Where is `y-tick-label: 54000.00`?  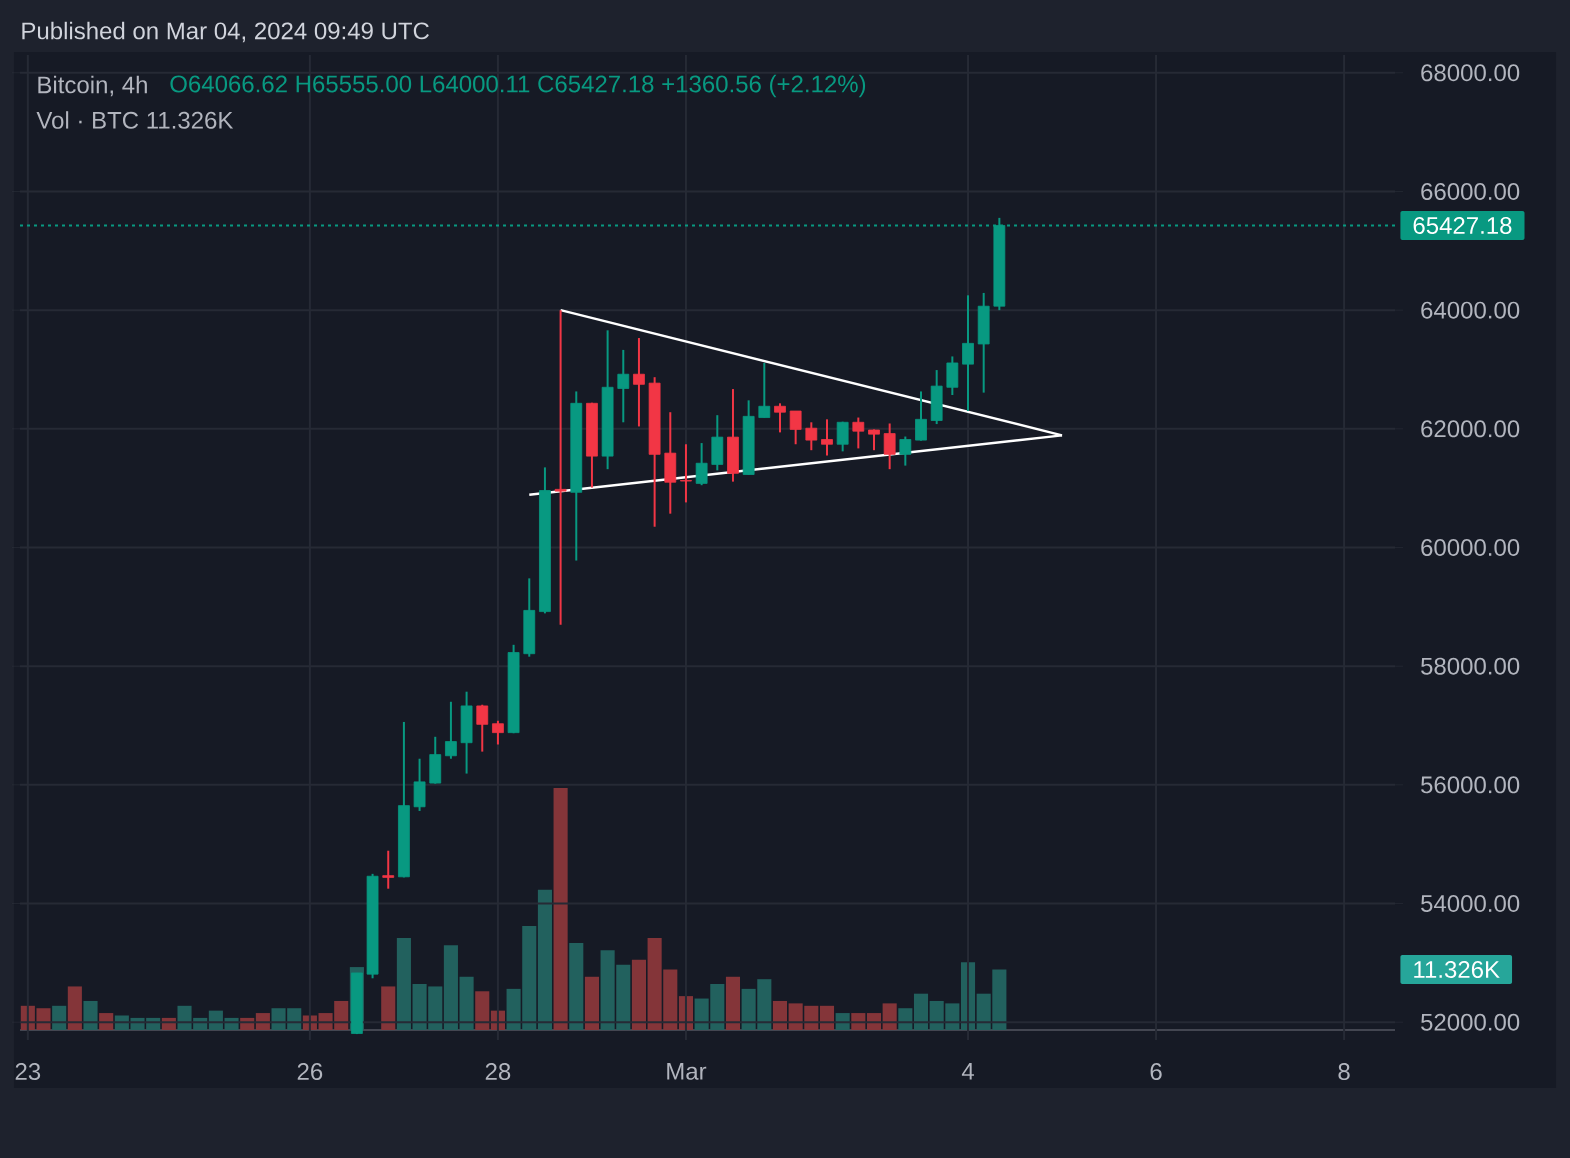
y-tick-label: 54000.00 is located at coordinates (1470, 904).